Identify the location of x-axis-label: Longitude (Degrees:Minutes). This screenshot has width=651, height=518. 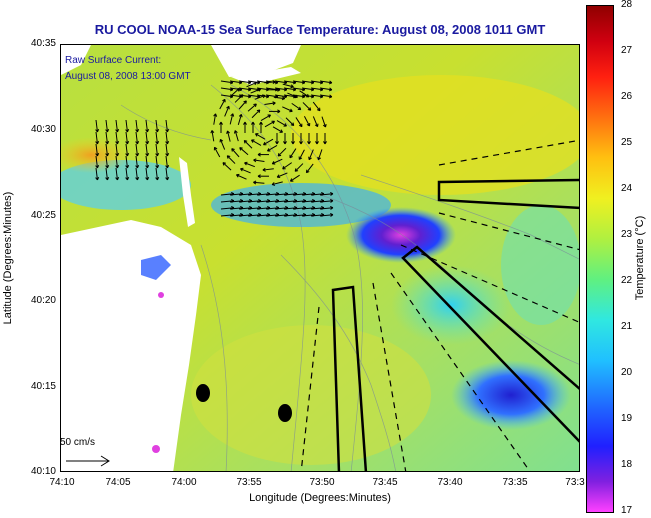
(320, 498).